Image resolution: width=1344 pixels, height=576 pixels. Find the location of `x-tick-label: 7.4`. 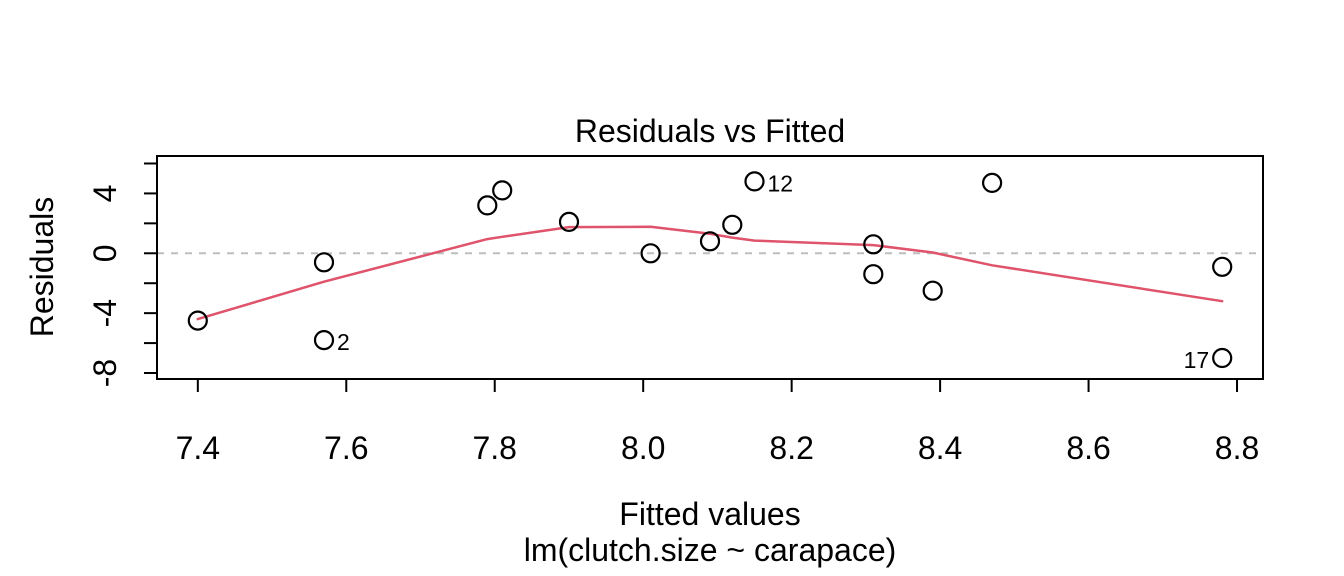

x-tick-label: 7.4 is located at coordinates (198, 448).